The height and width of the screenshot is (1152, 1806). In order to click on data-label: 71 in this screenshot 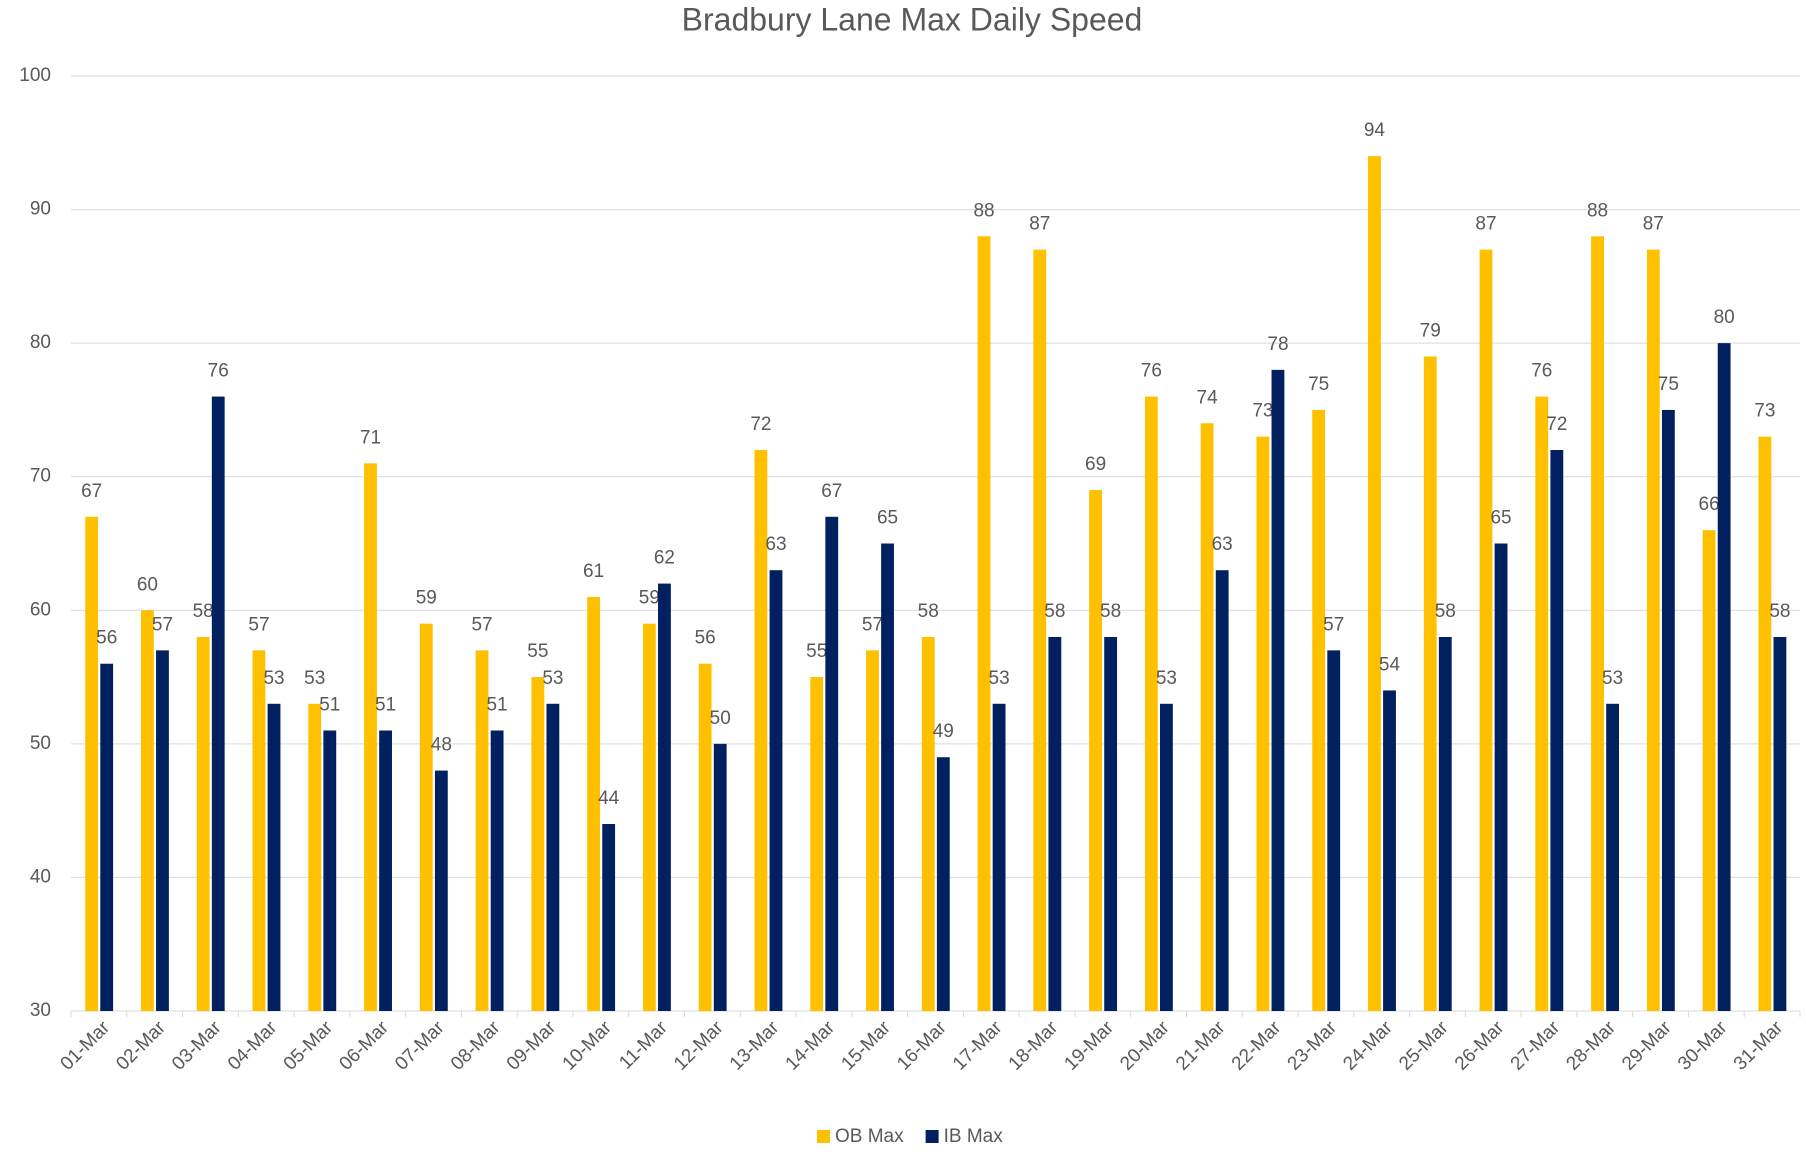, I will do `click(370, 437)`.